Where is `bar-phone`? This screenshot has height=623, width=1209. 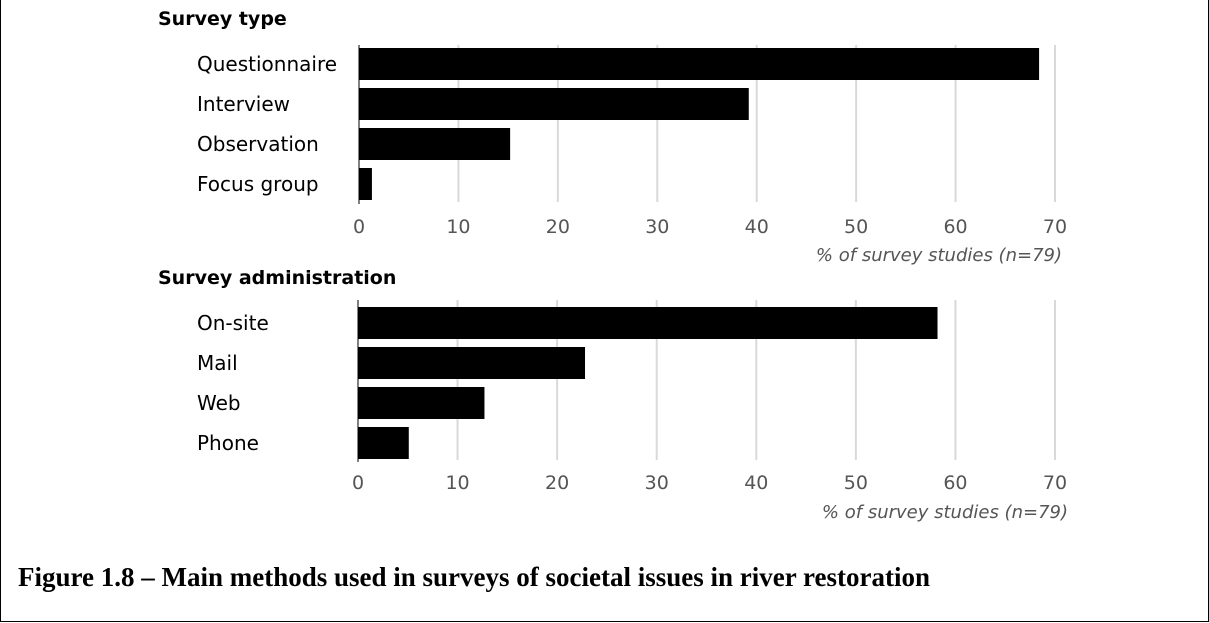
bar-phone is located at coordinates (383, 443).